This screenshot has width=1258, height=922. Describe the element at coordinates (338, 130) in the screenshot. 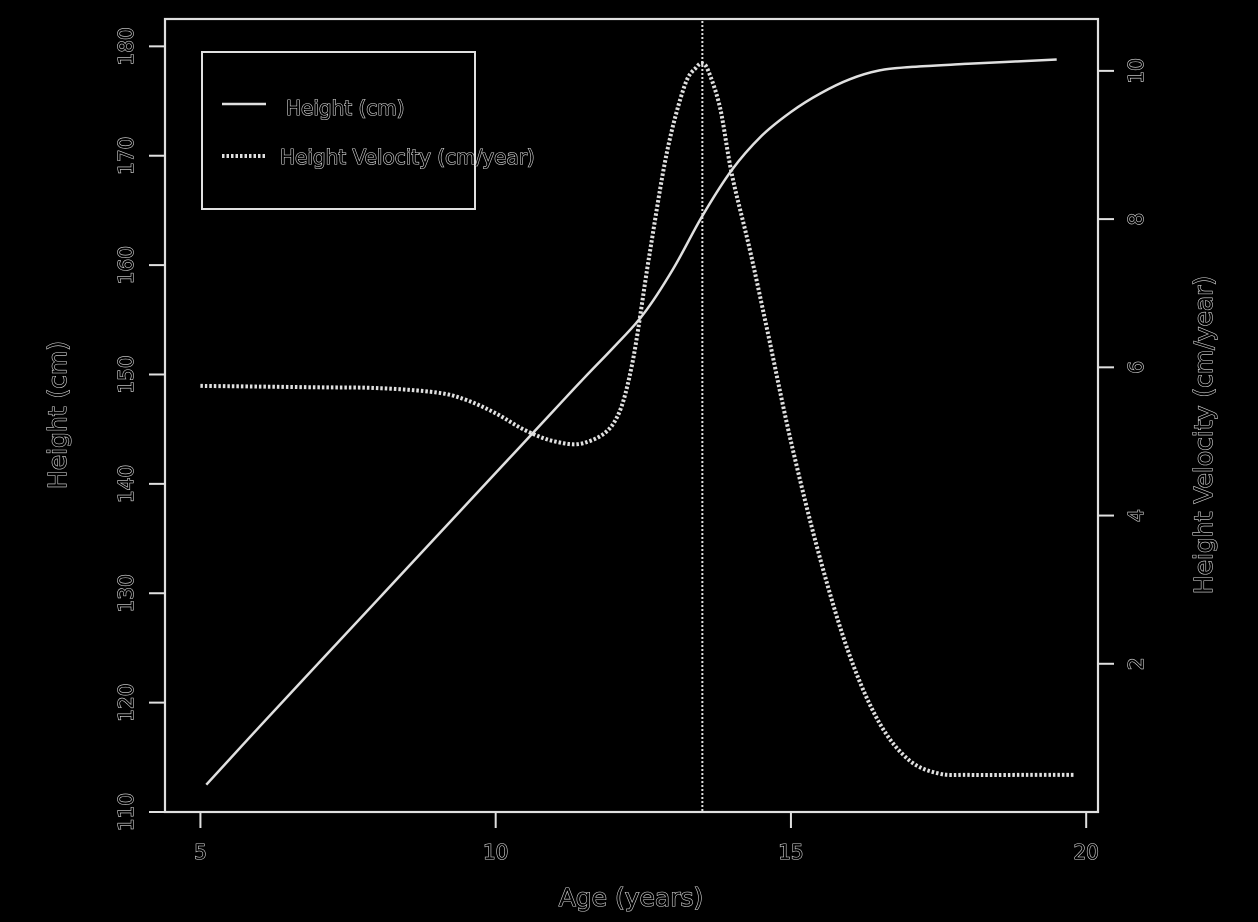

I see `legend-box` at that location.